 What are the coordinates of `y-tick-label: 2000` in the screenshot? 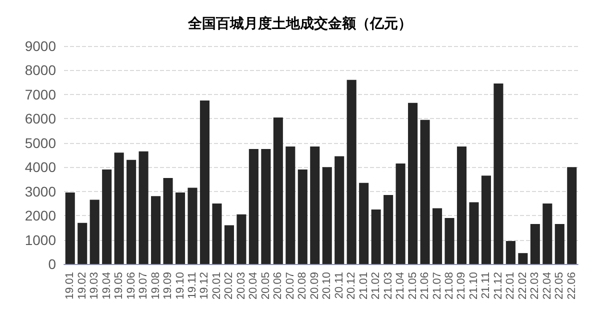 It's located at (40, 216).